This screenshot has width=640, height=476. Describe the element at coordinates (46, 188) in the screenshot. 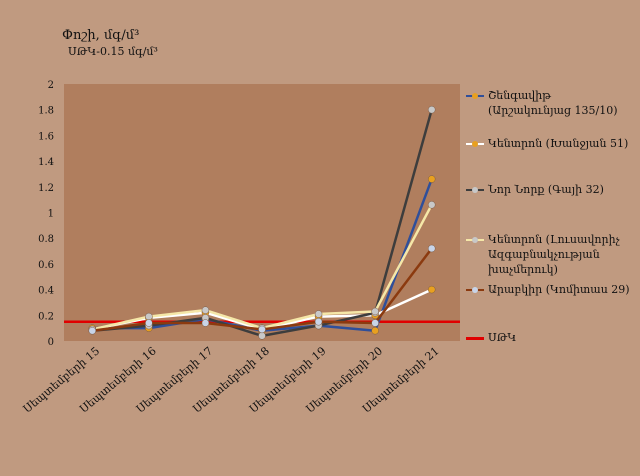

I see `y-tick-label: 1.2` at that location.